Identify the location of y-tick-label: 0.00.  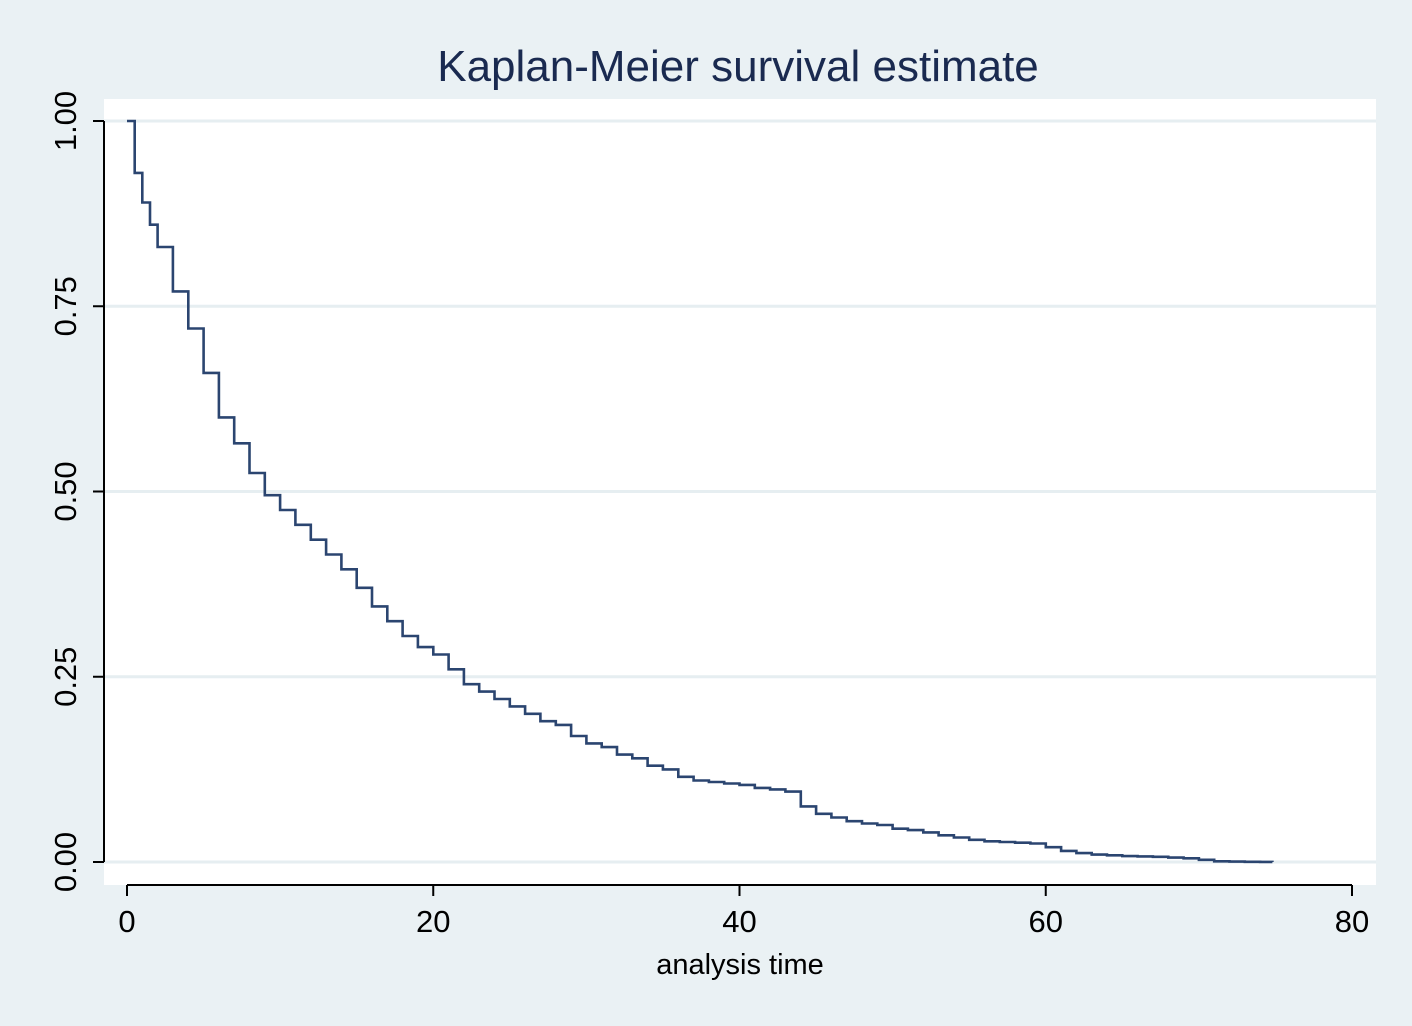
(65, 862).